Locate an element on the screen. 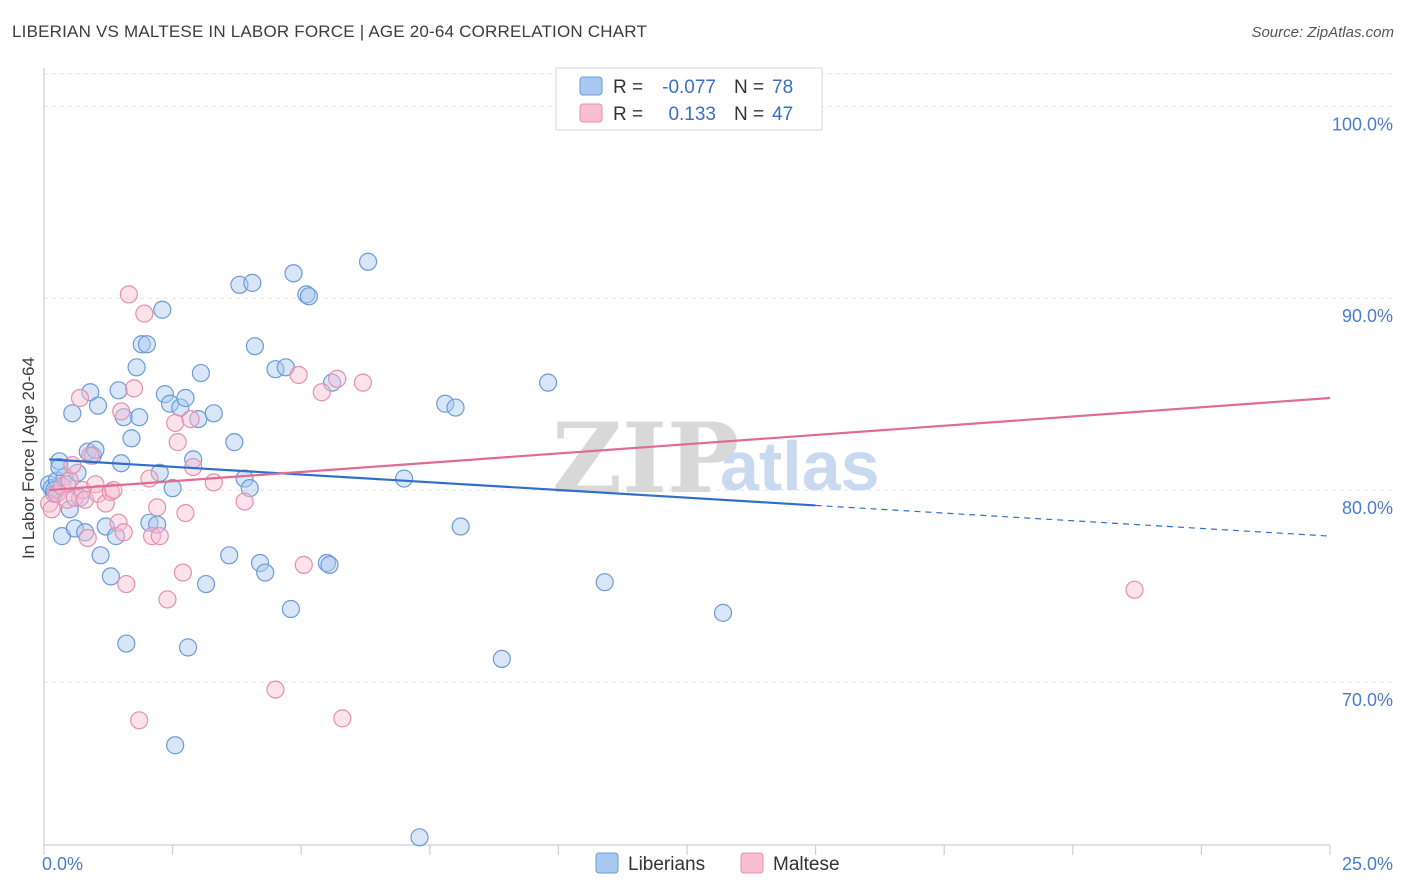  legend-r-value-maltese: 0.133 is located at coordinates (692, 114).